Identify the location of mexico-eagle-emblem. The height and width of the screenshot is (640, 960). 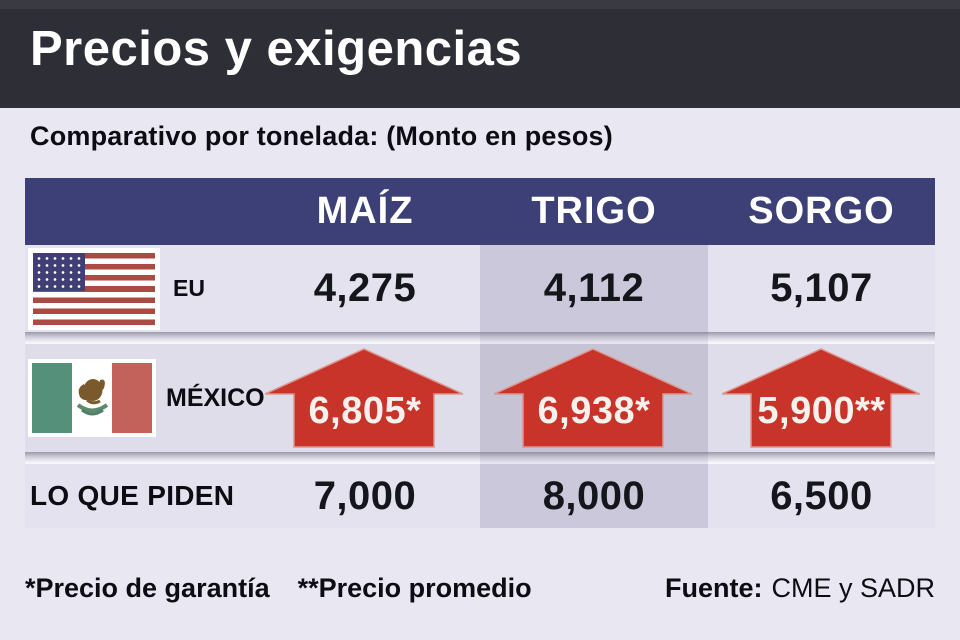
(92, 397).